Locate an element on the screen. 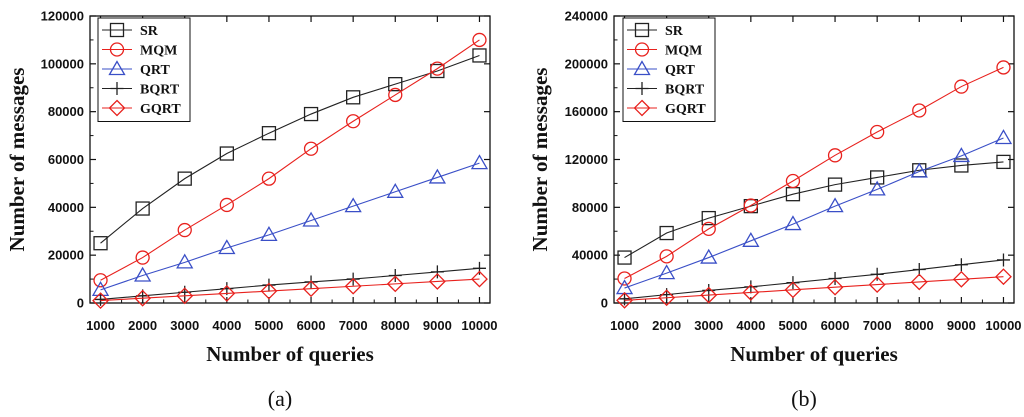  panel-label: (a) is located at coordinates (280, 398).